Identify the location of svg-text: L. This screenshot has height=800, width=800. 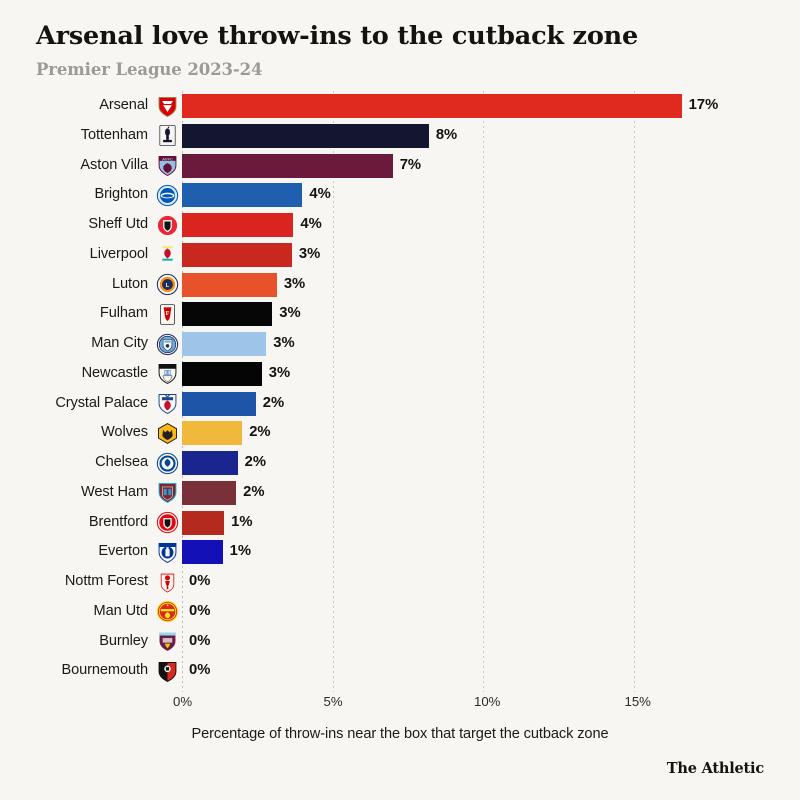
(167, 286).